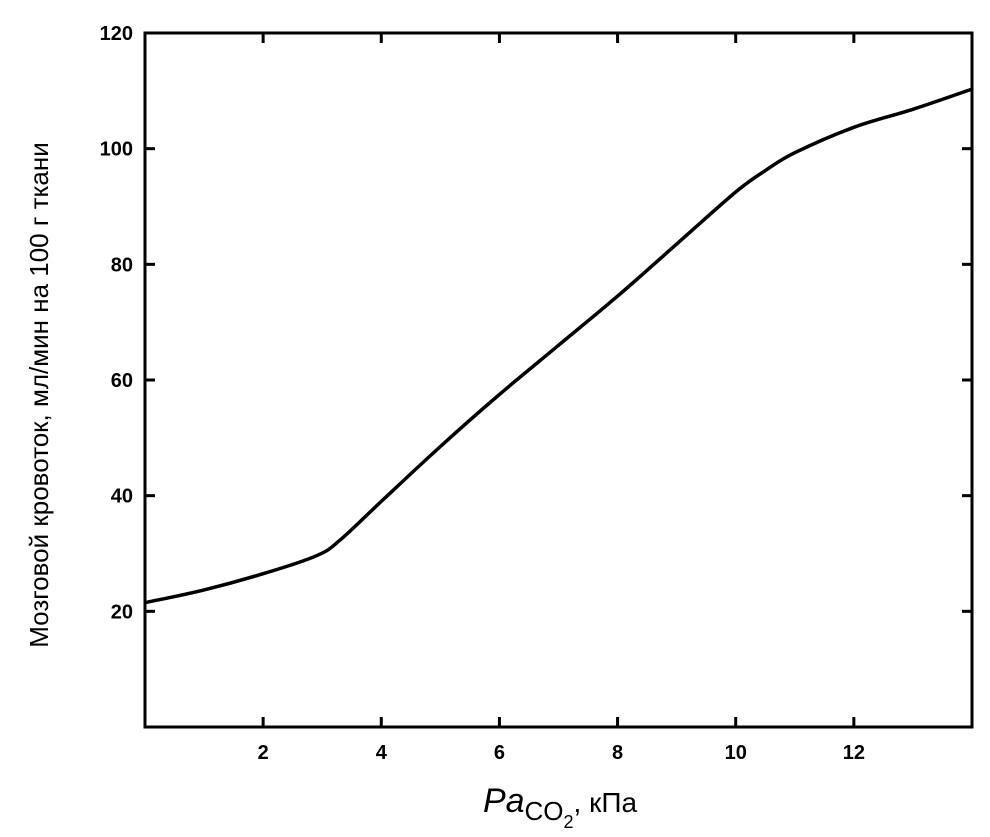 The image size is (990, 837). I want to click on svg-text: PaCO2, кПа, so click(560, 807).